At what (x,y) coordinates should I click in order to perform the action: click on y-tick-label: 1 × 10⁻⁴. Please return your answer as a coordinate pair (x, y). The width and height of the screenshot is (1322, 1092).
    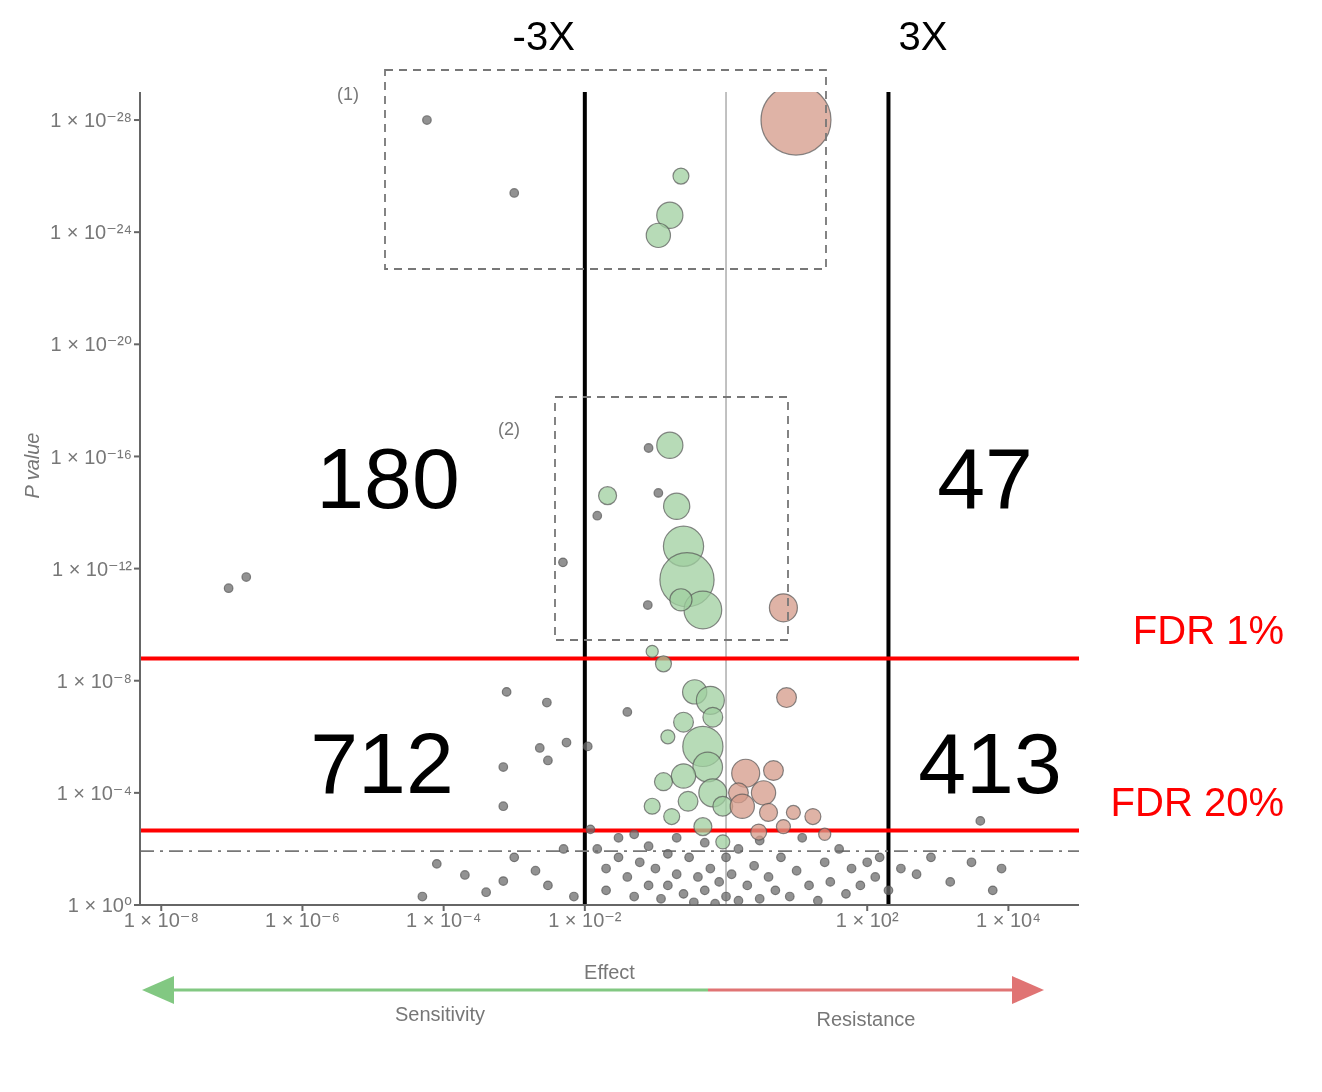
    Looking at the image, I should click on (94, 792).